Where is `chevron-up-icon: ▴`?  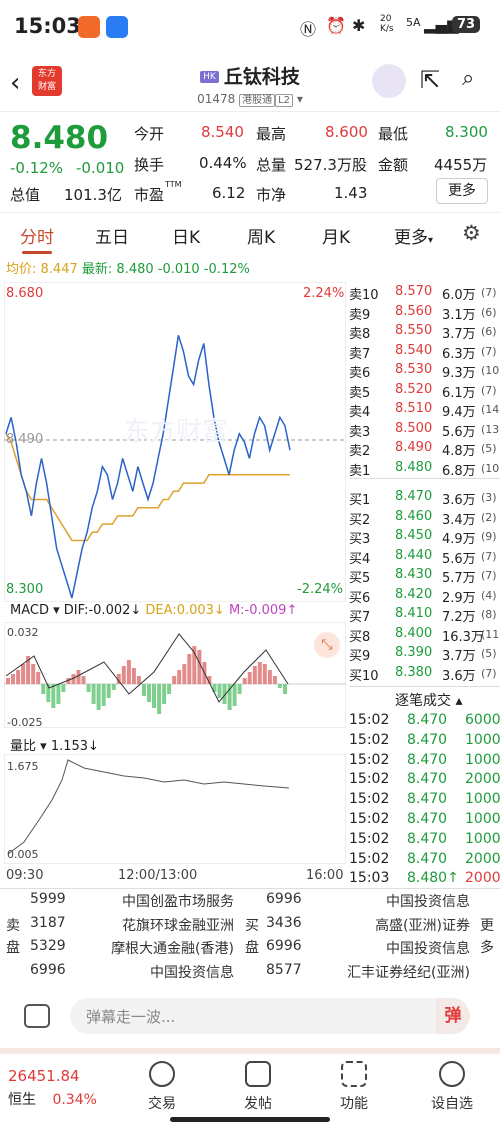
chevron-up-icon: ▴ is located at coordinates (459, 701).